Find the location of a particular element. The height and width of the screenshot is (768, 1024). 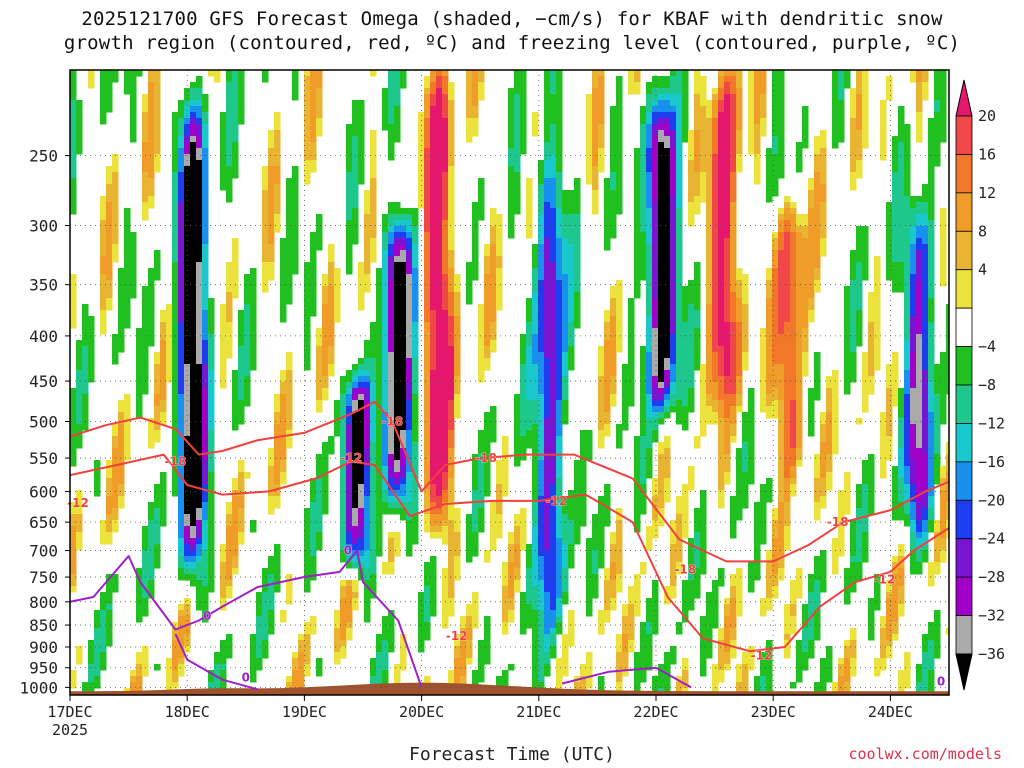

x-tick-label: 21DEC is located at coordinates (538, 712).